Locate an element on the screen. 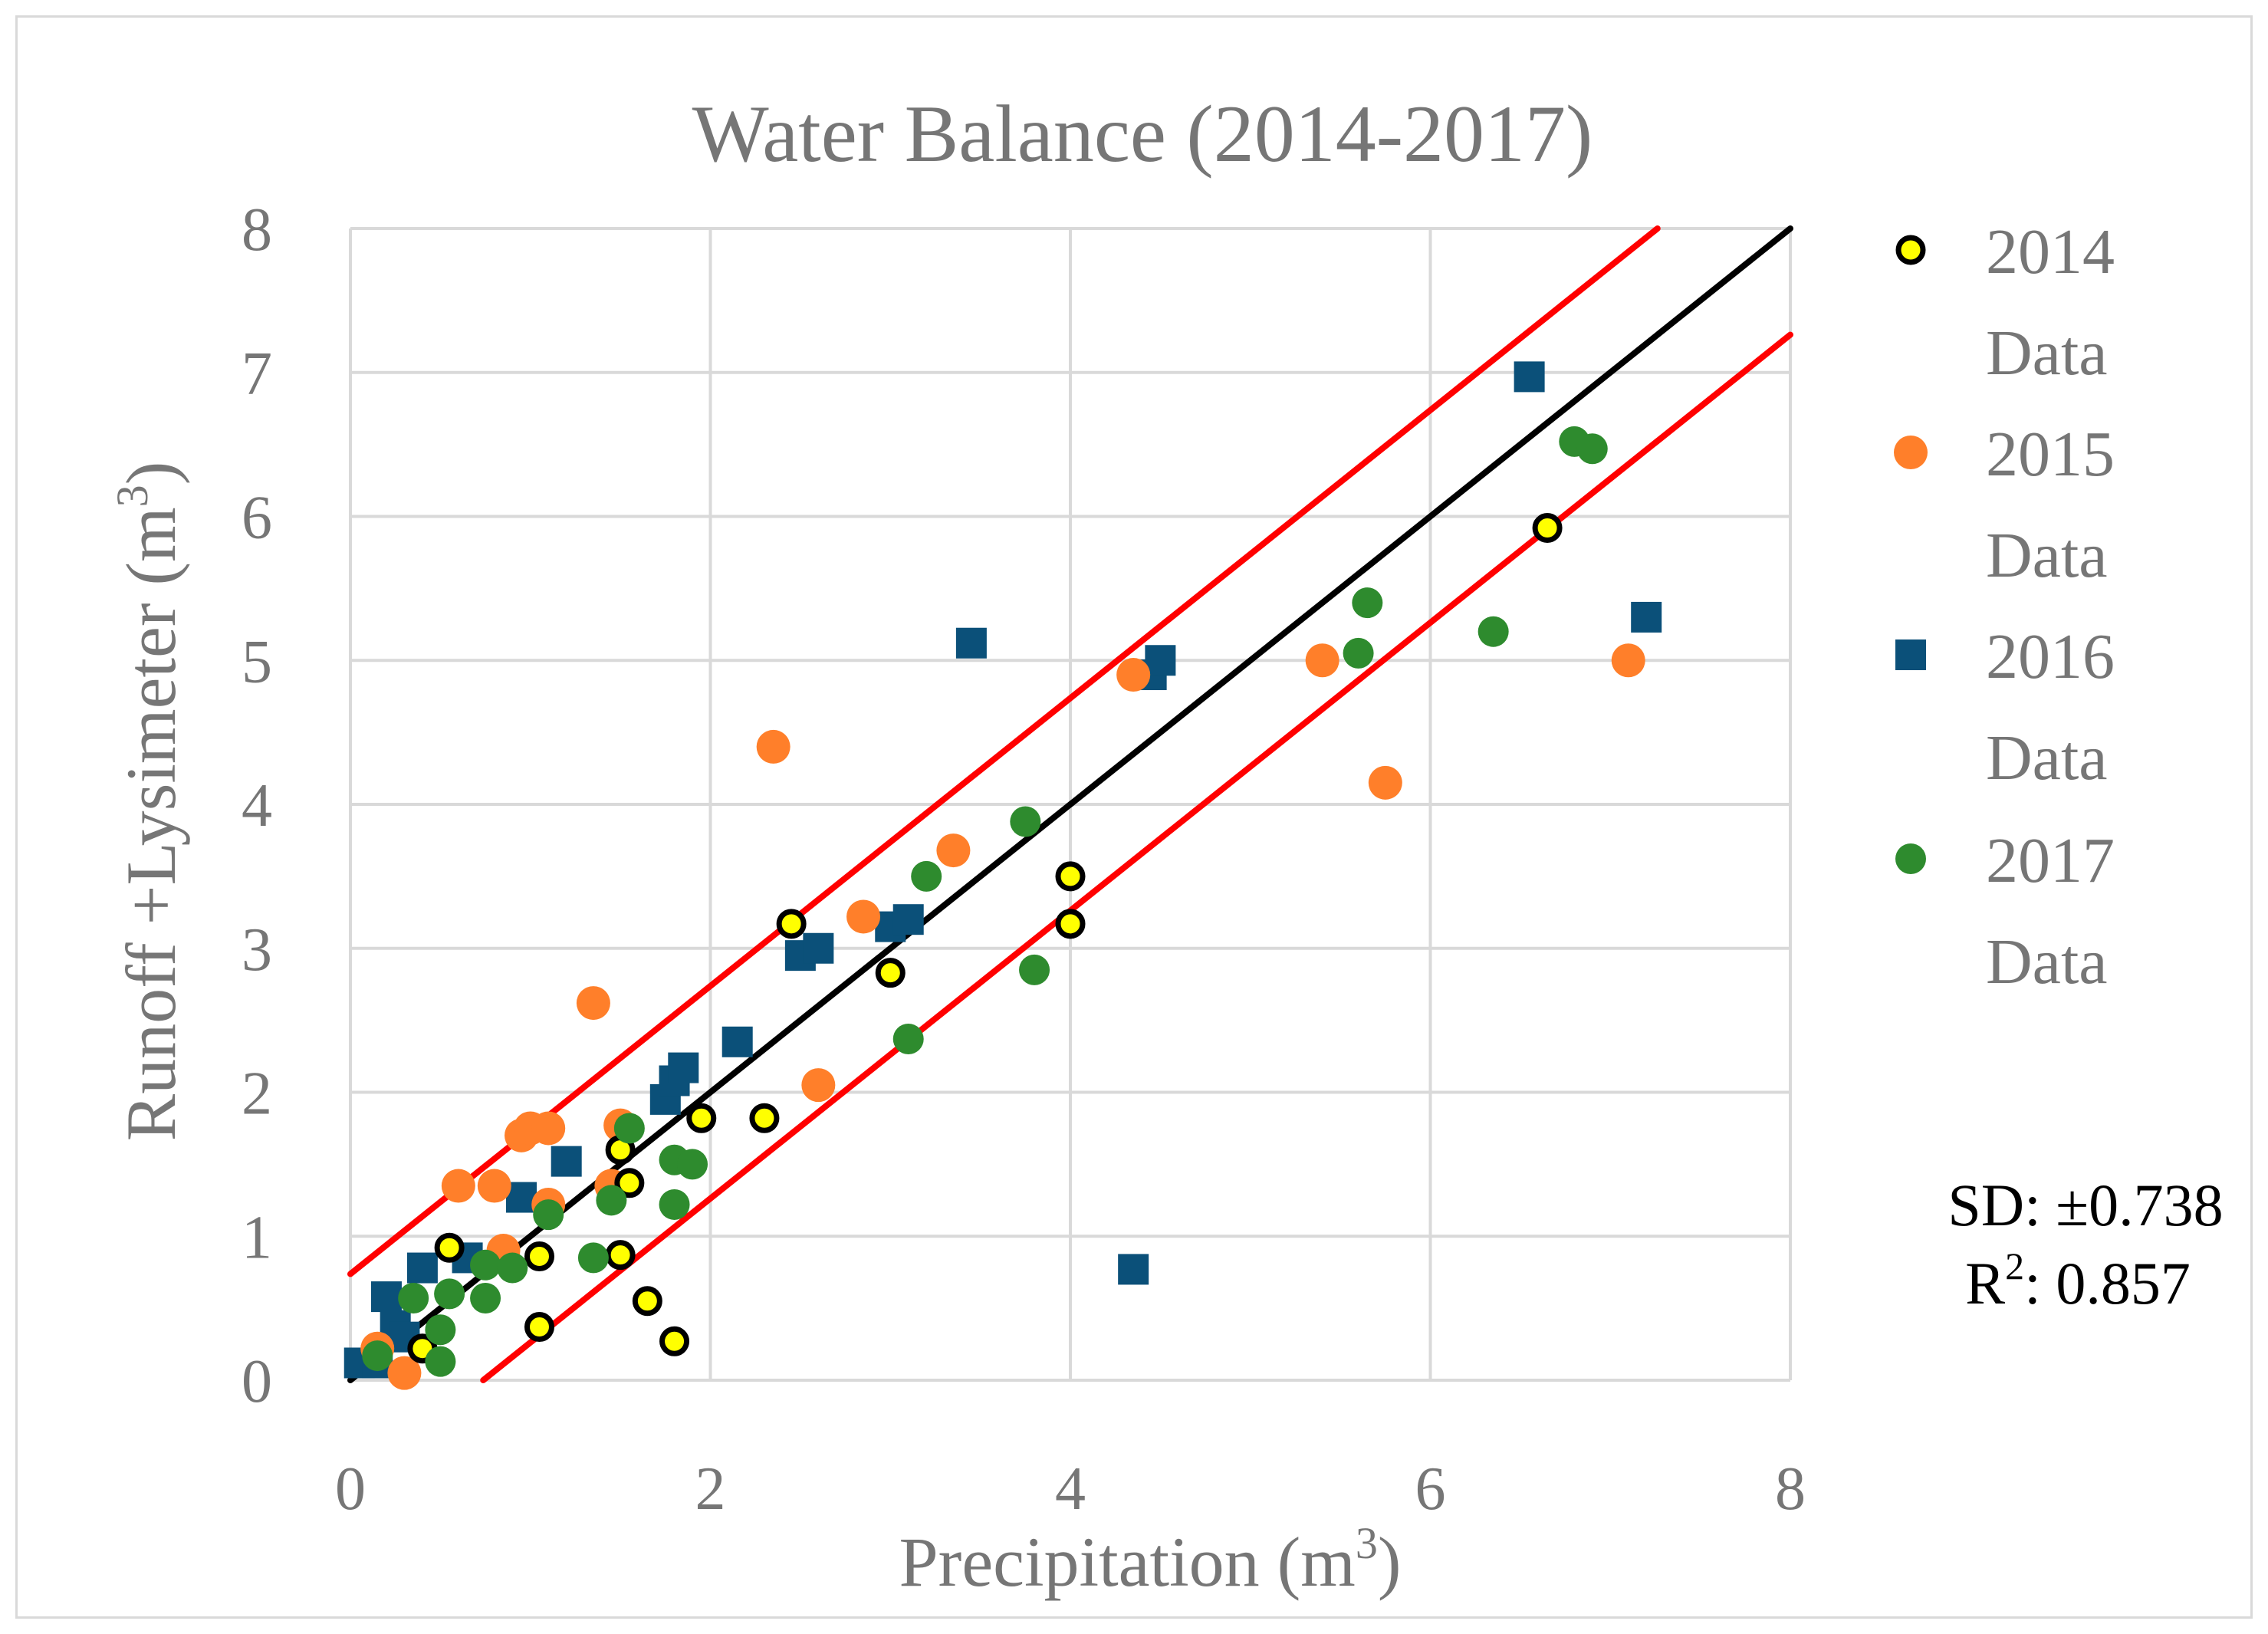 This screenshot has height=1634, width=2268. y-tick-label: 7 is located at coordinates (257, 374).